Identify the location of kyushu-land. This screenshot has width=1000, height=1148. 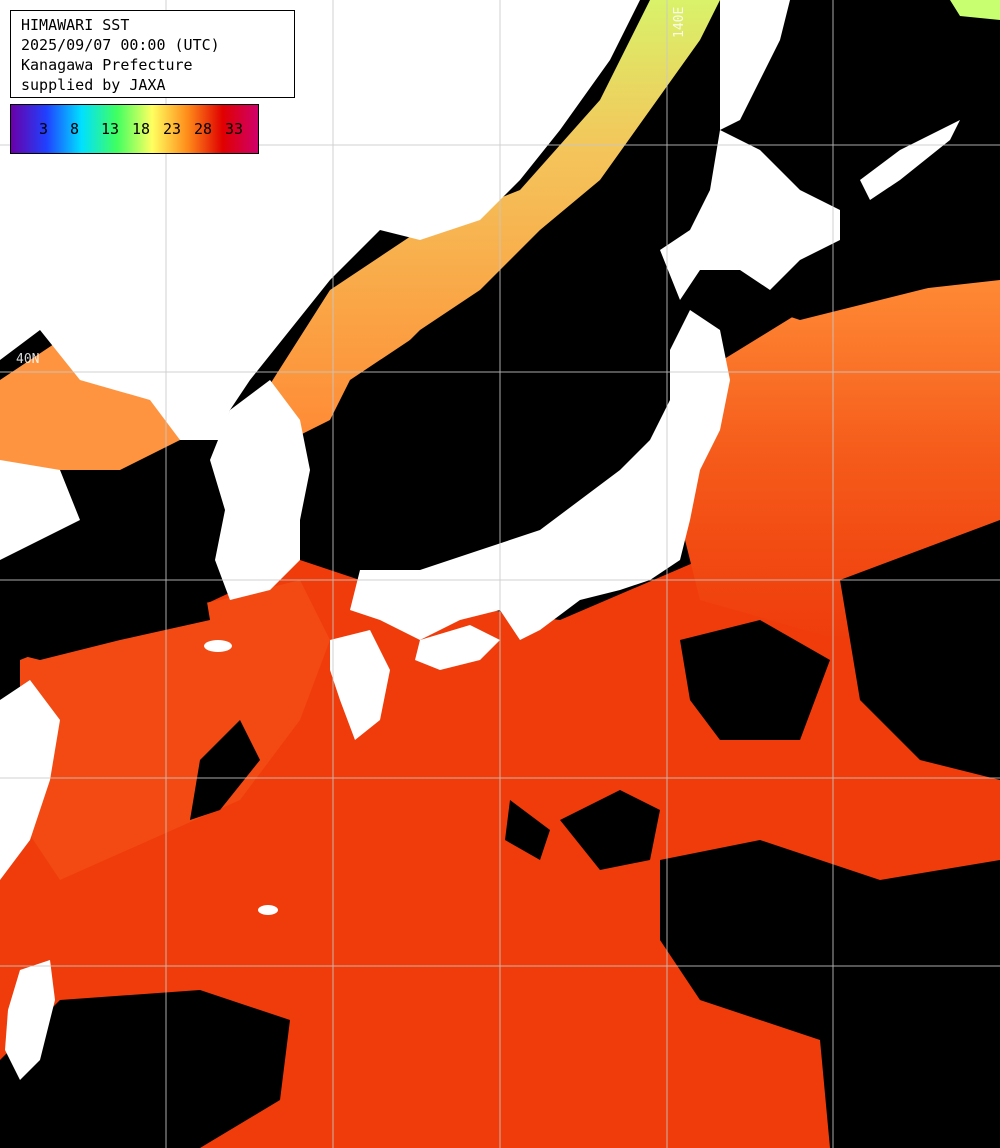
(360, 685).